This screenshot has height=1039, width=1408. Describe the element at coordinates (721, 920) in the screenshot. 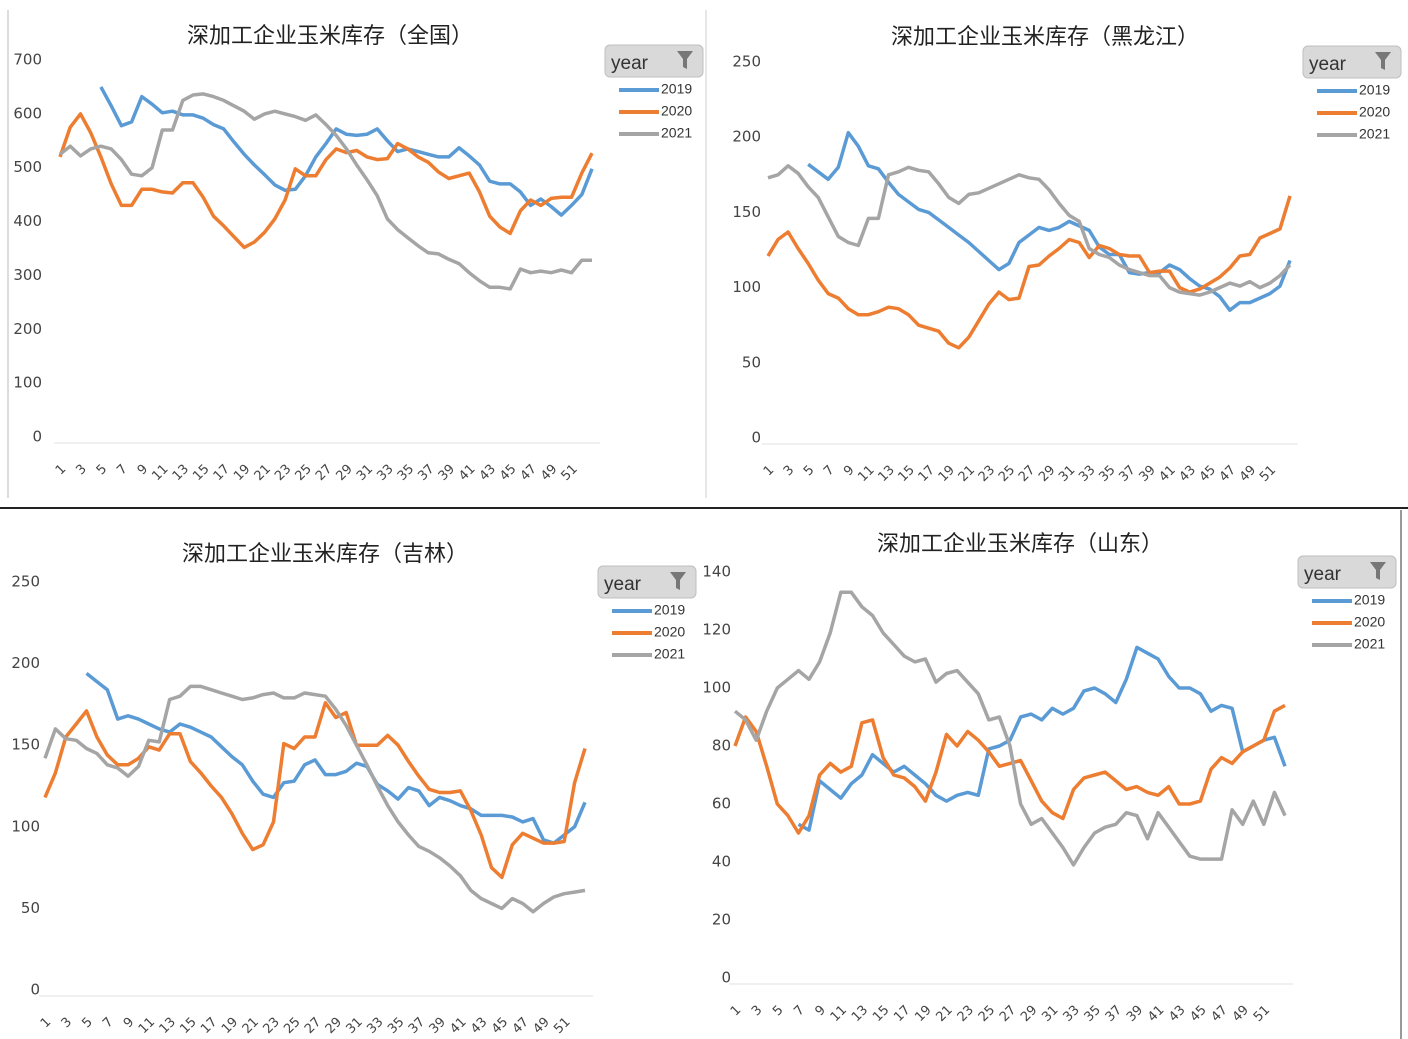

I see `y-tick-label: 20` at that location.